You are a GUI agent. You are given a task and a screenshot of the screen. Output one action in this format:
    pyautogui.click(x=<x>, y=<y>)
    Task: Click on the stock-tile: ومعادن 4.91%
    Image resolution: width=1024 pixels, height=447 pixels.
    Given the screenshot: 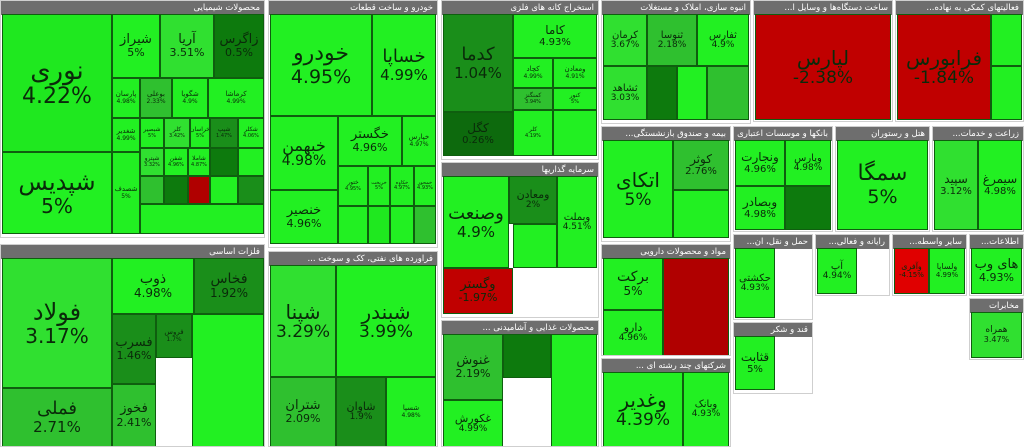 What is the action you would take?
    pyautogui.click(x=575, y=73)
    